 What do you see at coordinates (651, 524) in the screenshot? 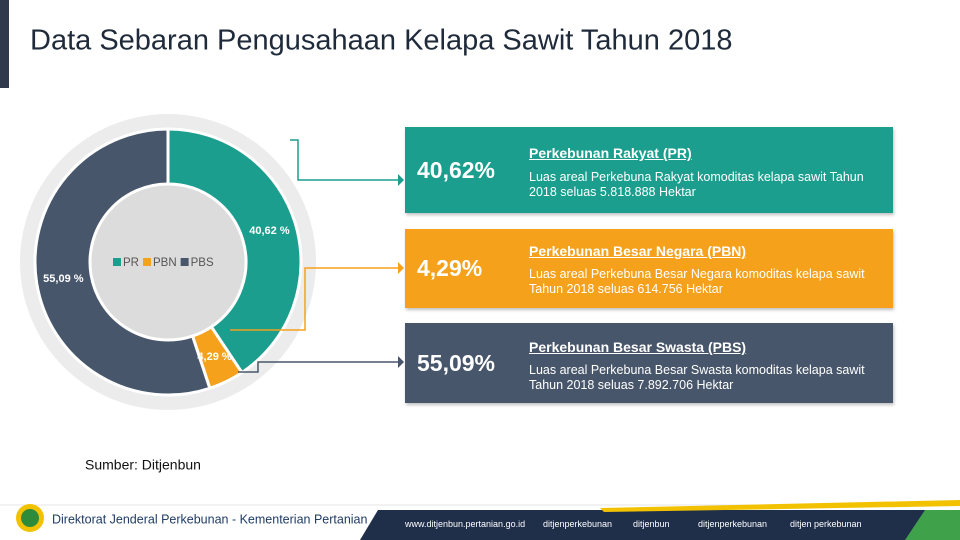
I see `footer-link: ditjenbun` at bounding box center [651, 524].